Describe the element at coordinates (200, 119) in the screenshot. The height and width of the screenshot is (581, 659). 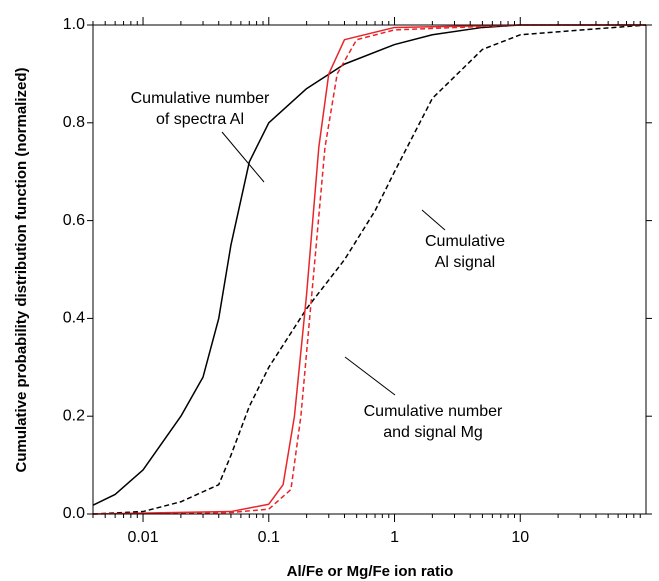
I see `annotation: of spectra Al` at that location.